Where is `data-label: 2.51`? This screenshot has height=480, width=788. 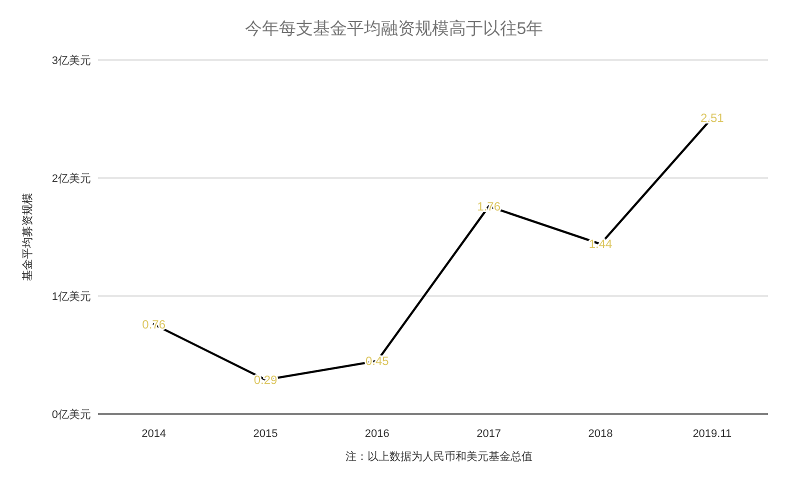 data-label: 2.51 is located at coordinates (712, 117).